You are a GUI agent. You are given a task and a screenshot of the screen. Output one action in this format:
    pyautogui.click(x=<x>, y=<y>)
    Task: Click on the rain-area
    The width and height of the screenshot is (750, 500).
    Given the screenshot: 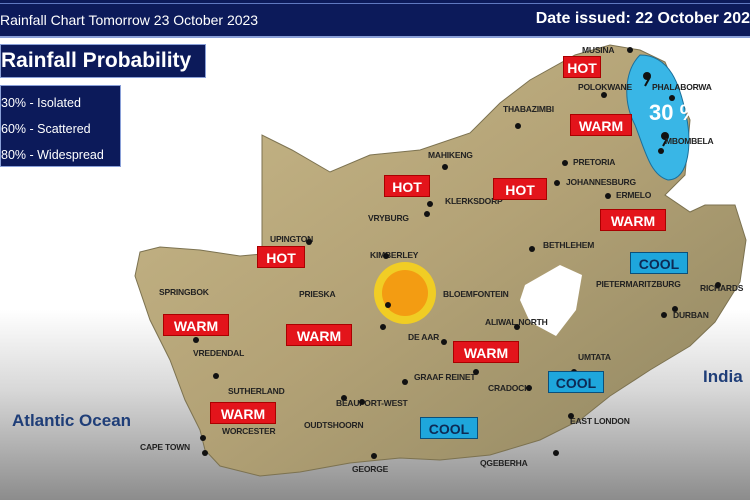 What is the action you would take?
    pyautogui.click(x=658, y=117)
    